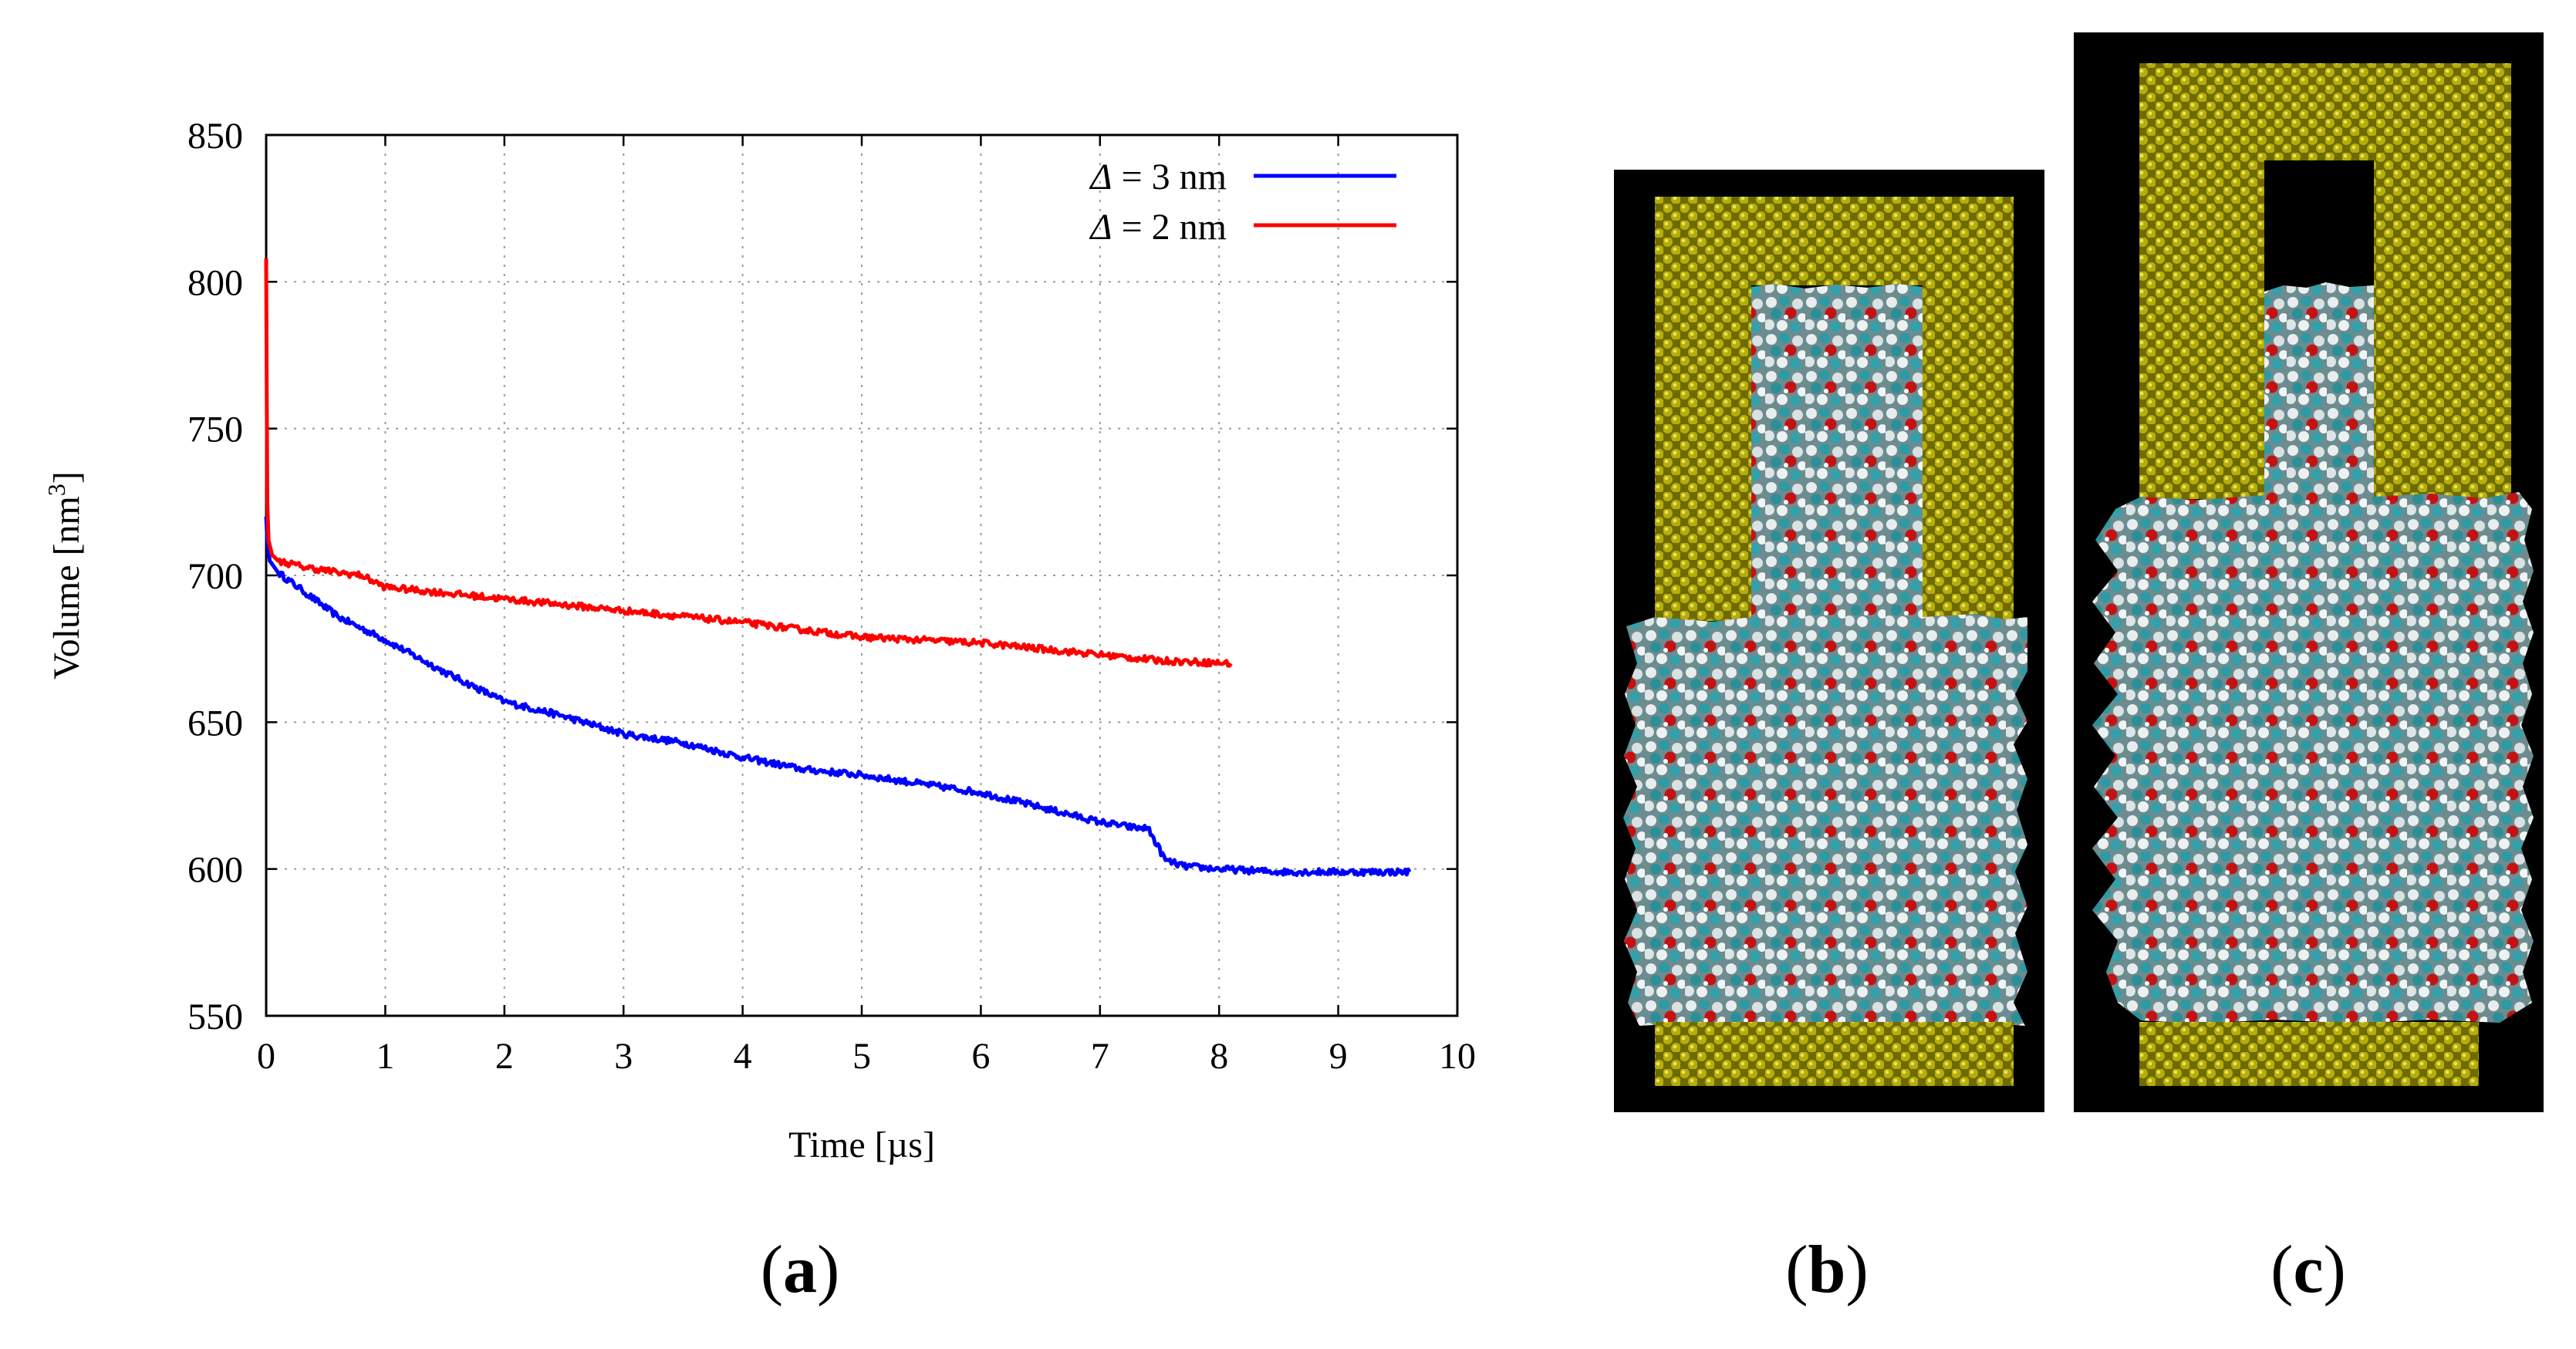 This screenshot has width=2576, height=1349. Describe the element at coordinates (215, 1017) in the screenshot. I see `y-tick-label: 550` at that location.